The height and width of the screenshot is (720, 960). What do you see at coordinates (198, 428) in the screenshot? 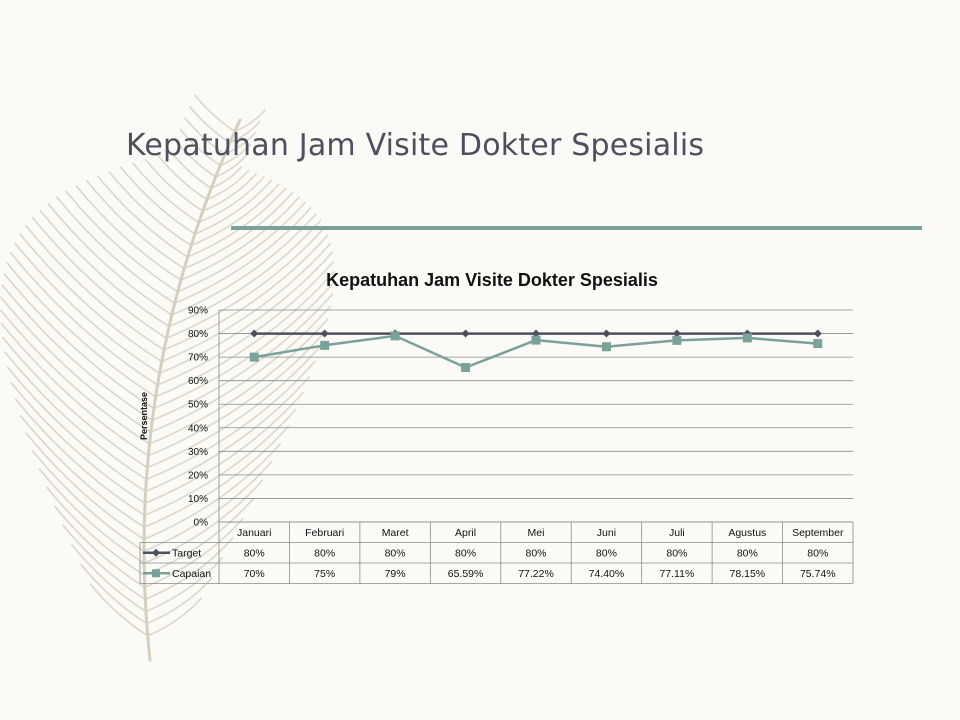
I see `y-tick-label: 40%` at bounding box center [198, 428].